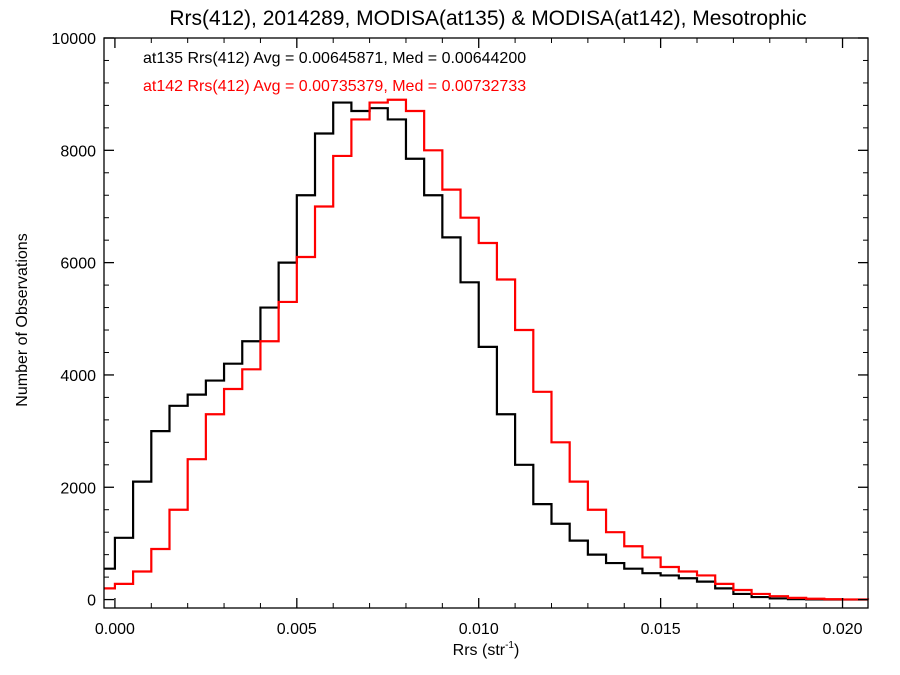 Image resolution: width=900 pixels, height=675 pixels. Describe the element at coordinates (661, 629) in the screenshot. I see `x-tick-label: 0.015` at that location.